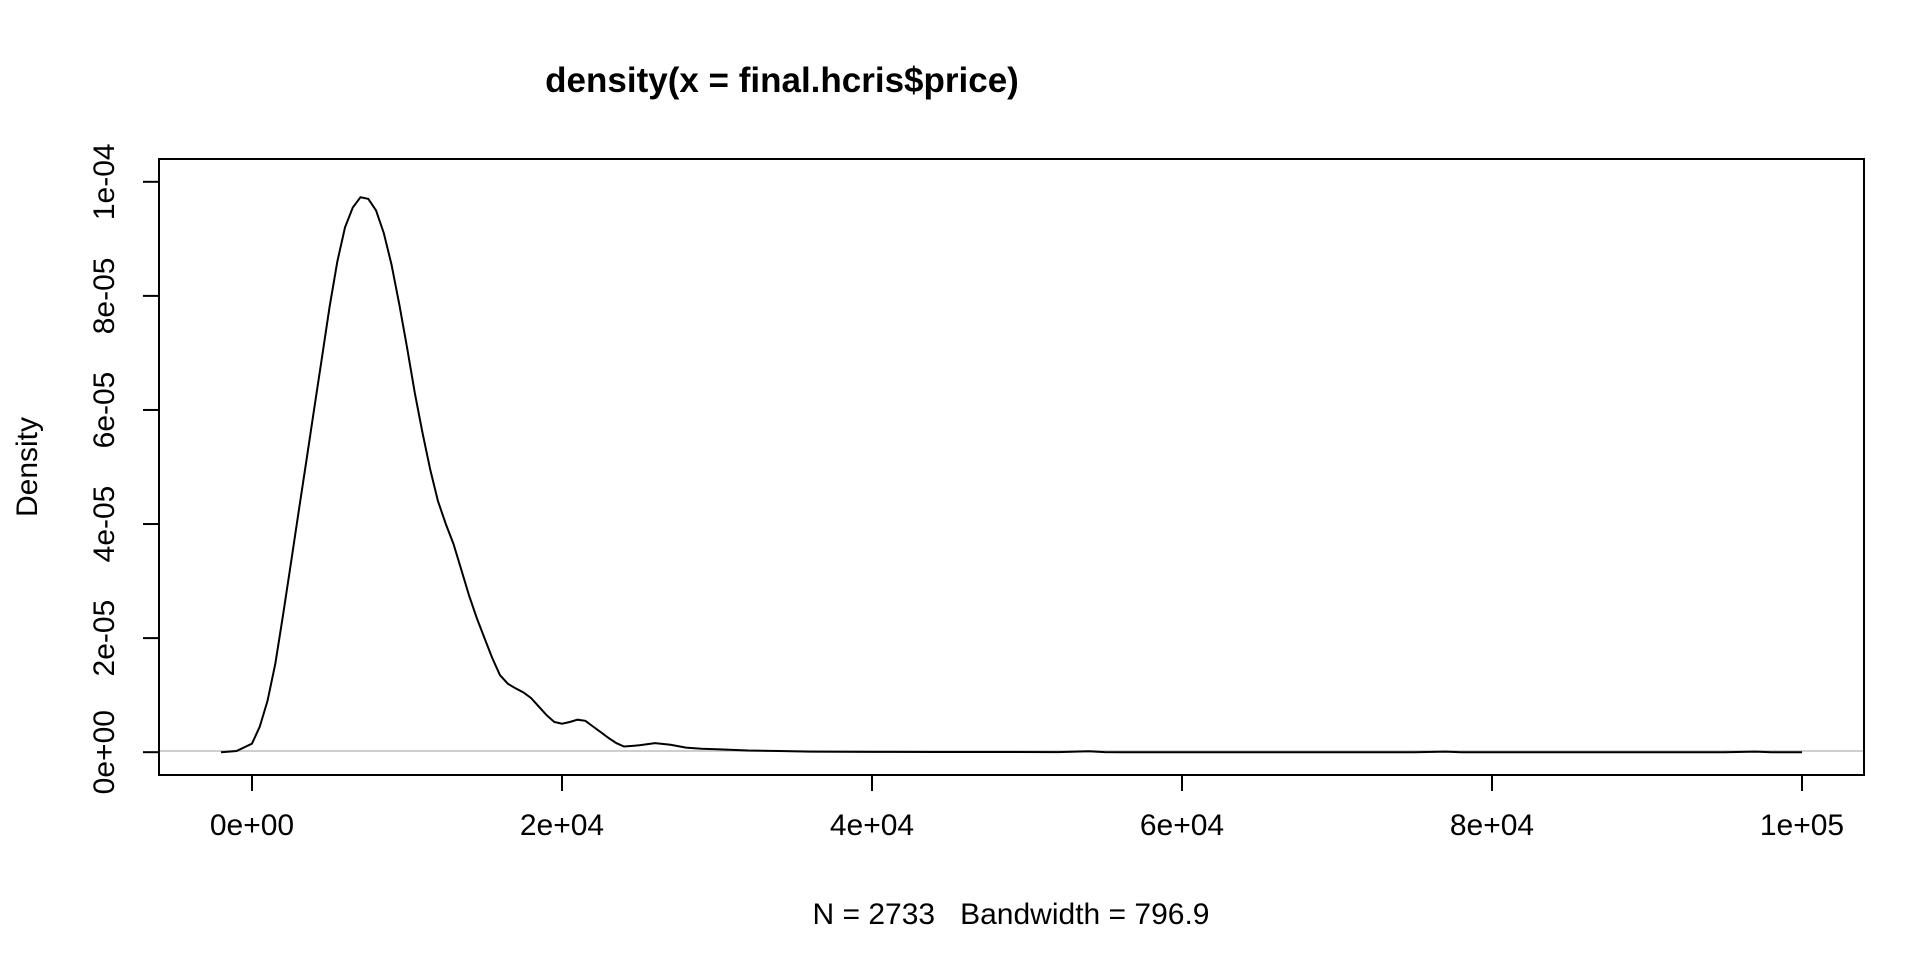 The height and width of the screenshot is (960, 1920). I want to click on y-tick-label: 6e-05, so click(104, 410).